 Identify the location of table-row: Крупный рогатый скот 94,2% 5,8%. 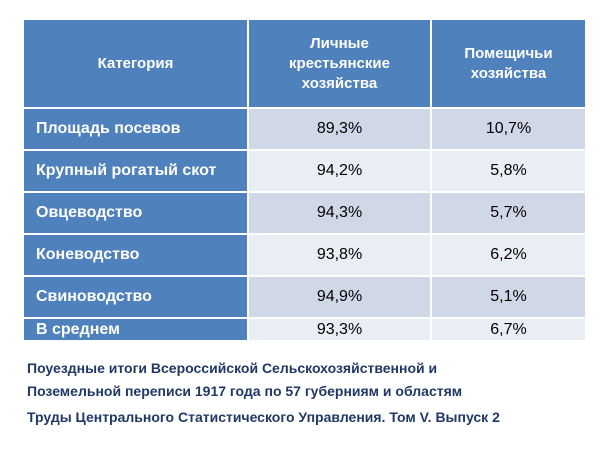
(304, 171).